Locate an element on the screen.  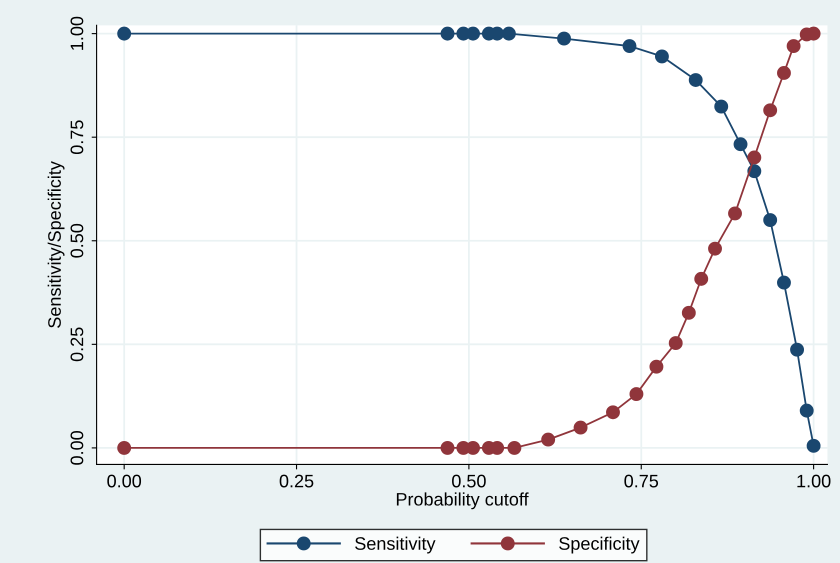
y-tick-label: 0.75 is located at coordinates (77, 137).